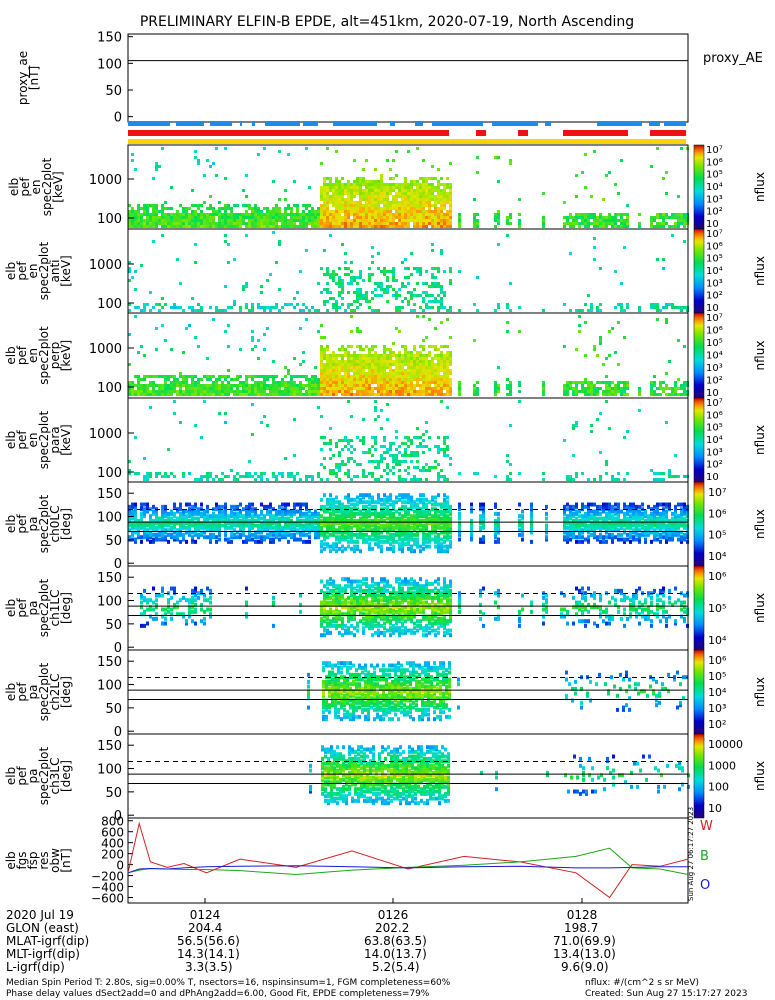  I want to click on ylabel-line: elb, so click(11, 776).